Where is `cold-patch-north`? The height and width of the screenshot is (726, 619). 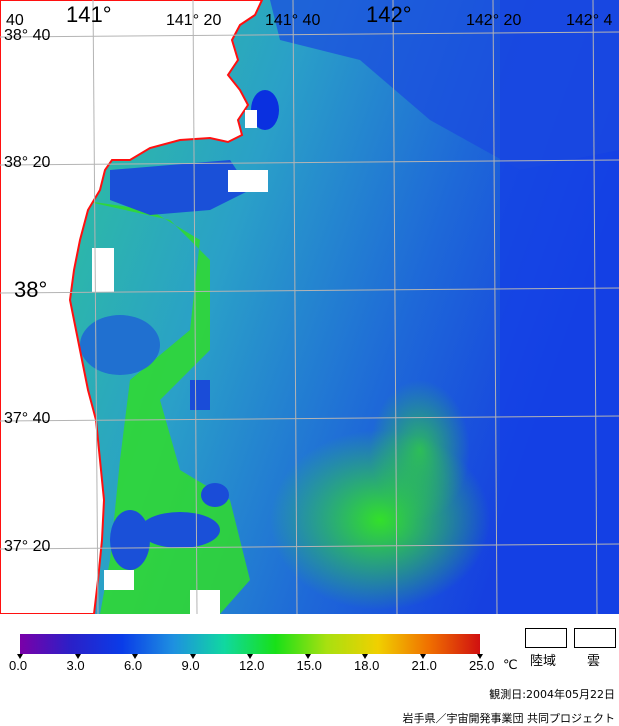
cold-patch-north is located at coordinates (180, 187).